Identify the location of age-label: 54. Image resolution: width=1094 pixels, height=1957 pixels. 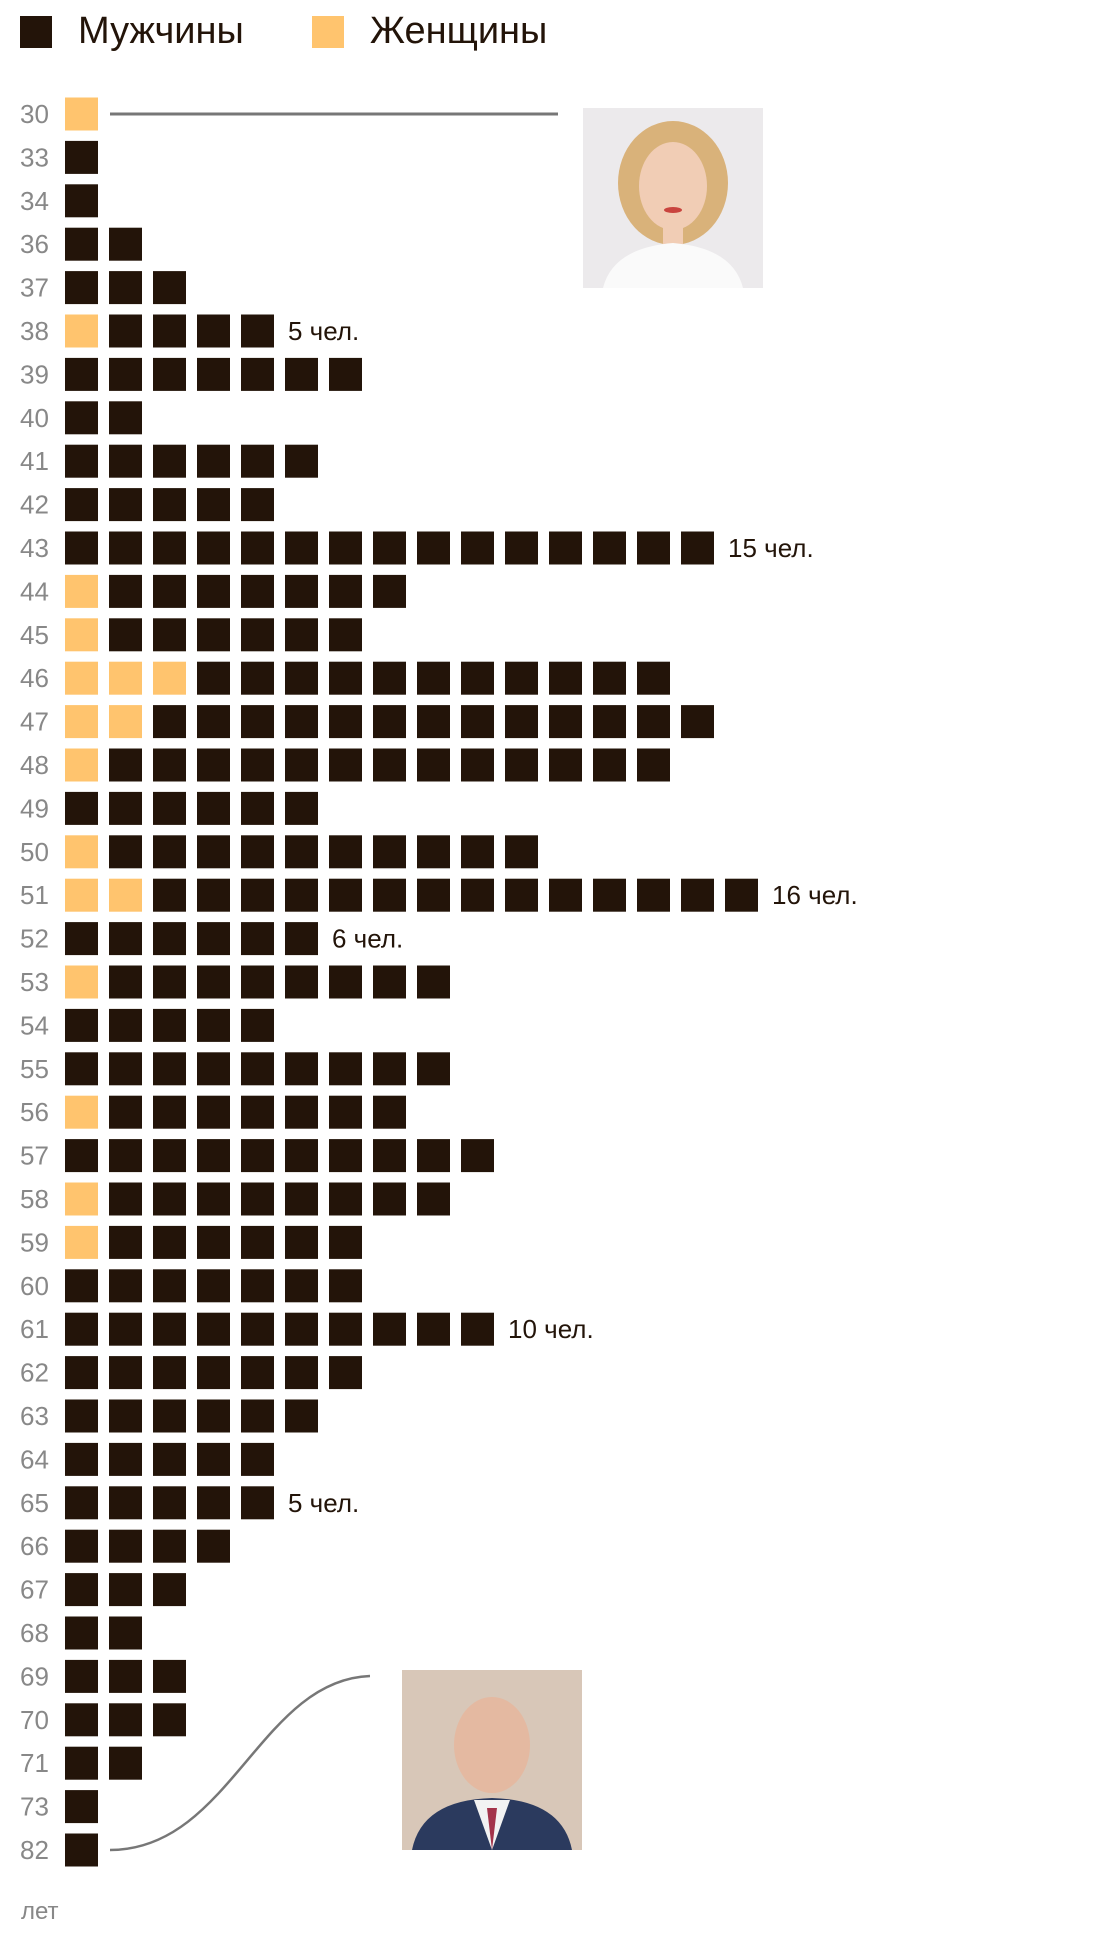
(34, 1025).